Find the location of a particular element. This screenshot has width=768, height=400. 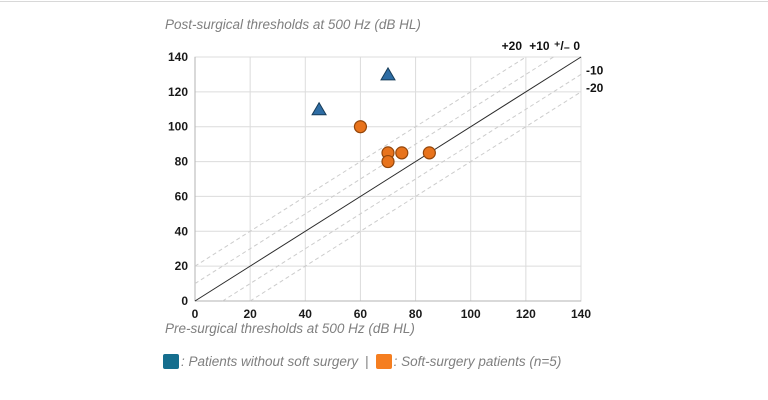

panel-top-border is located at coordinates (384, 1).